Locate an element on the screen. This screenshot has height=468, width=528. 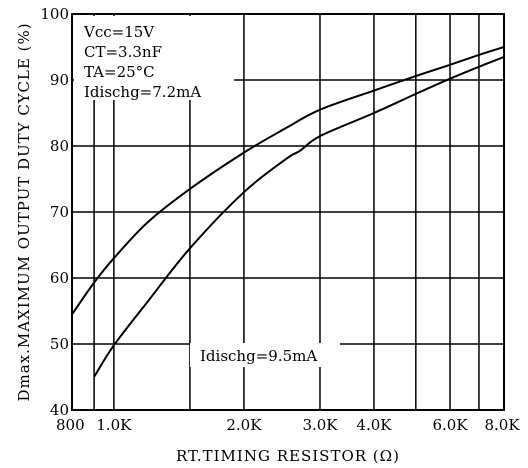
x-axis-title: RT.TIMING RESISTOR (Ω) is located at coordinates (288, 456).